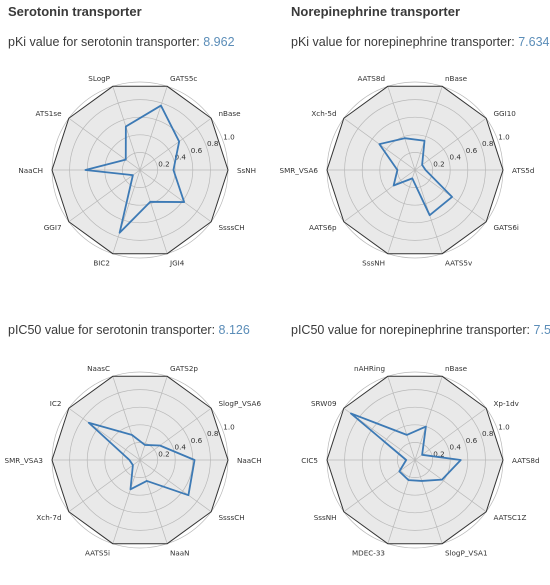 The width and height of the screenshot is (550, 585). What do you see at coordinates (183, 78) in the screenshot?
I see `radar-axis-label: GATS5c` at bounding box center [183, 78].